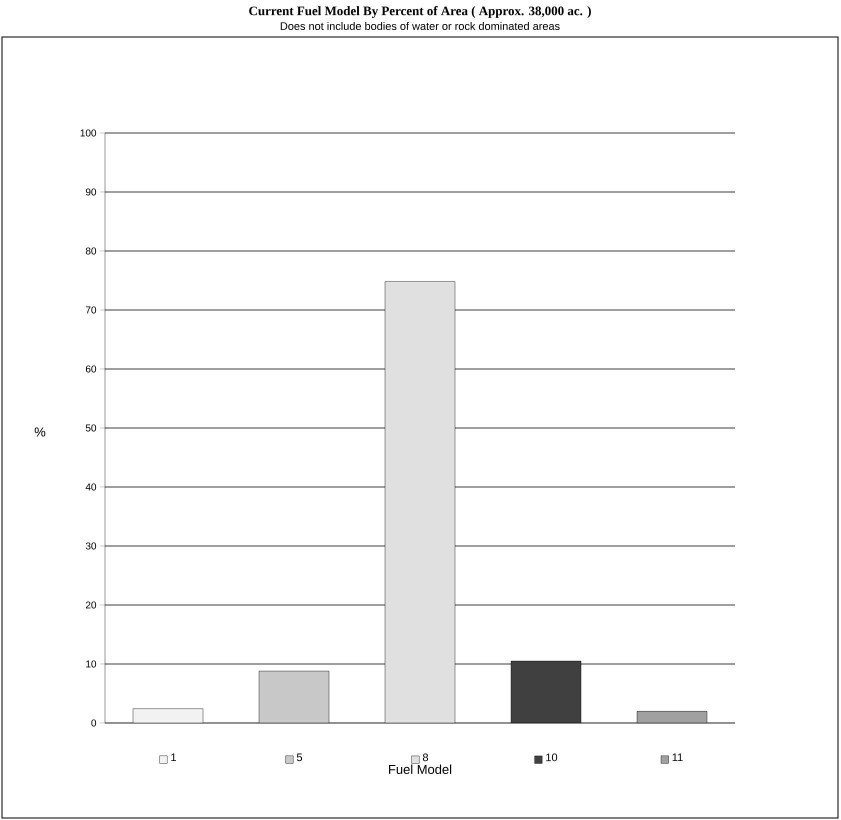 Image resolution: width=841 pixels, height=820 pixels. What do you see at coordinates (91, 251) in the screenshot?
I see `y-tick-label: 80` at bounding box center [91, 251].